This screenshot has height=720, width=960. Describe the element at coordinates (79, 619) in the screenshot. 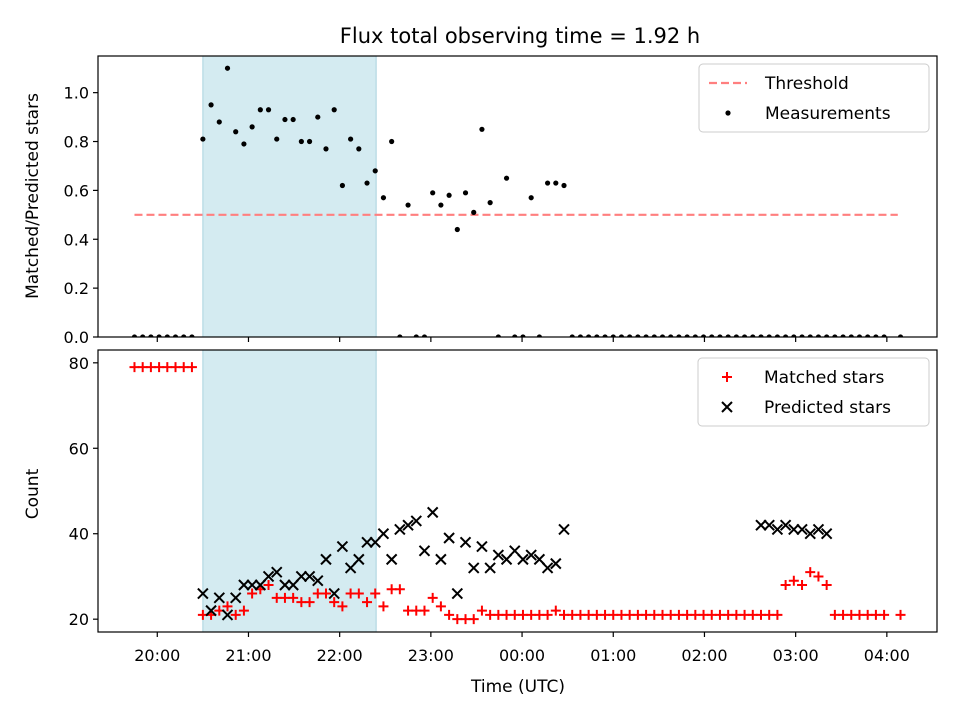

I see `y-tick-label: 20` at that location.